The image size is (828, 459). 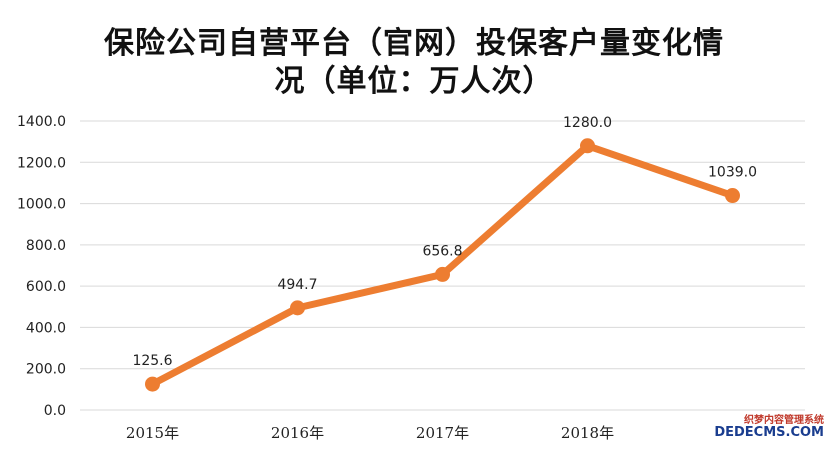 I want to click on data-label: 494.7, so click(x=297, y=285).